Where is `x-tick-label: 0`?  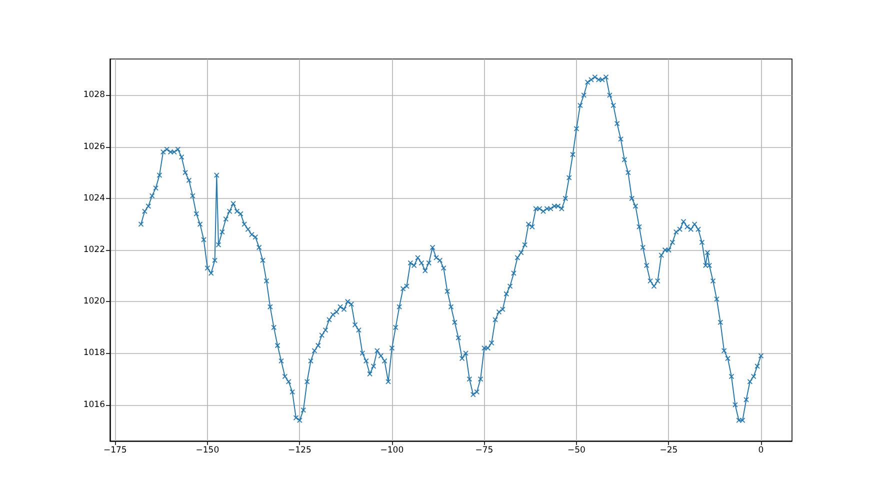
x-tick-label: 0 is located at coordinates (761, 451).